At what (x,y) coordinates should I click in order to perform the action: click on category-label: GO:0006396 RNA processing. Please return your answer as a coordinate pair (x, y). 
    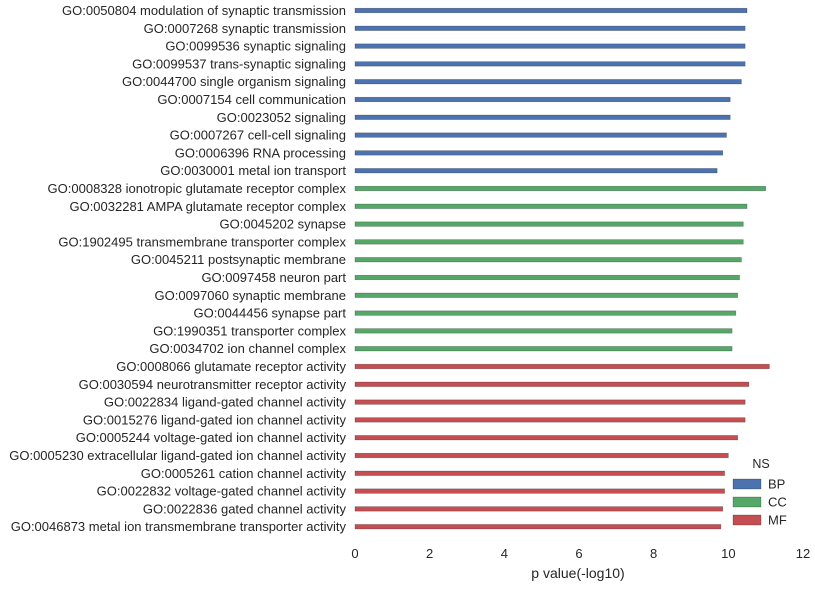
    Looking at the image, I should click on (260, 152).